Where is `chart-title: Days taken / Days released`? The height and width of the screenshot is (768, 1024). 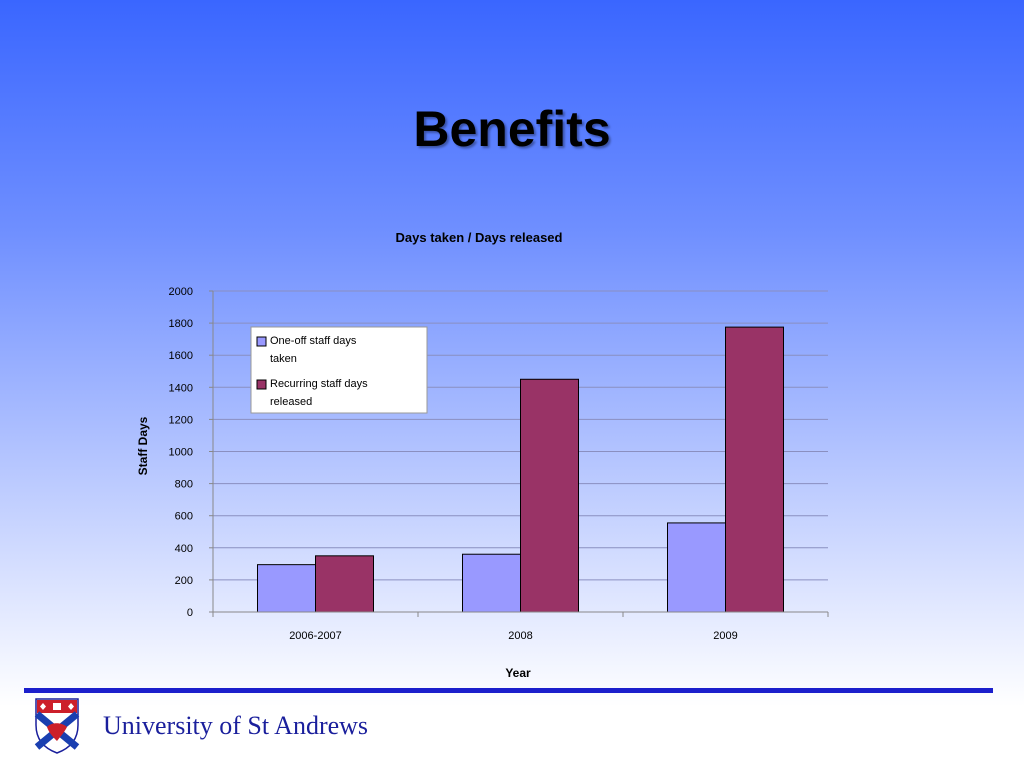 chart-title: Days taken / Days released is located at coordinates (479, 237).